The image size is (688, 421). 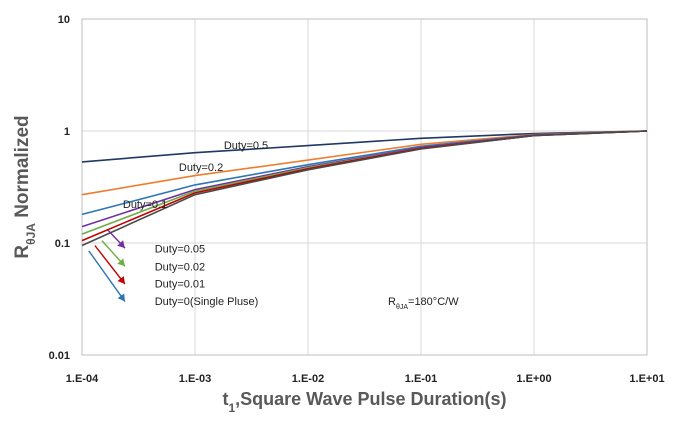 I want to click on x-tick-label: 1.E-04, so click(x=82, y=379).